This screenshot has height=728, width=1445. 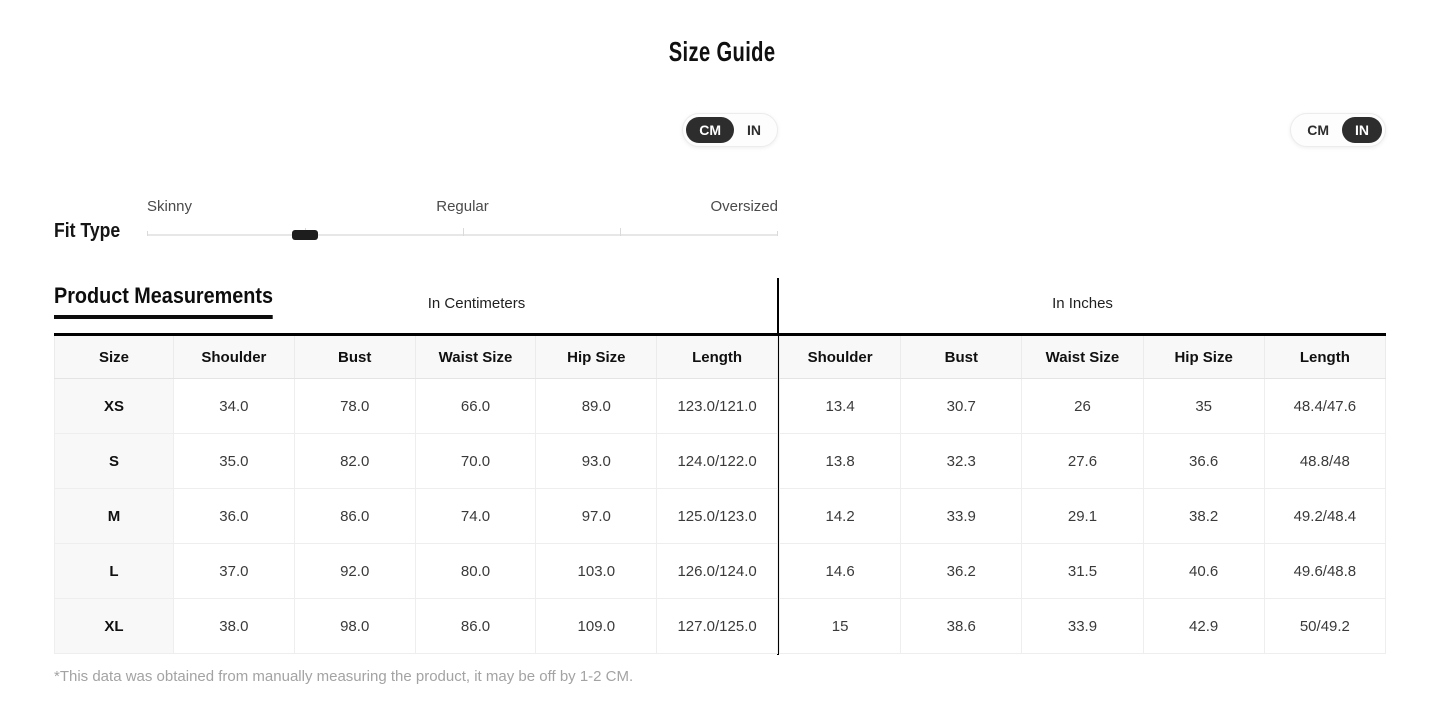 I want to click on cell-waist: 74.0, so click(x=475, y=516).